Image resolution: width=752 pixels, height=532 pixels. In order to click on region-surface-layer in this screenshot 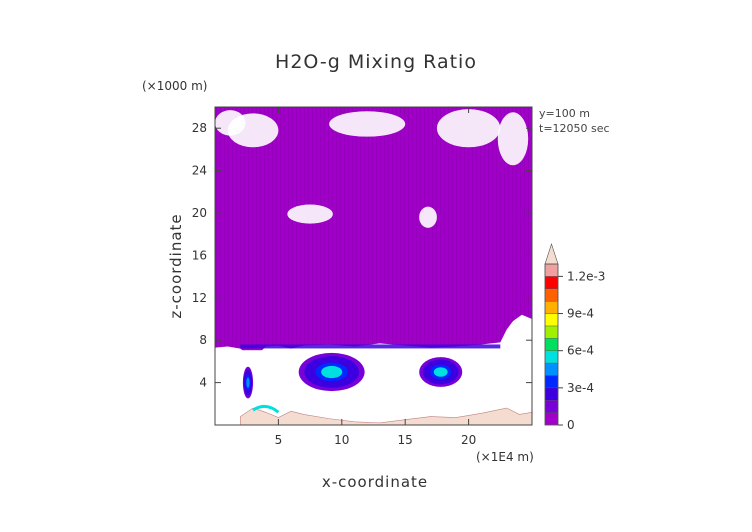, I will do `click(386, 416)`.